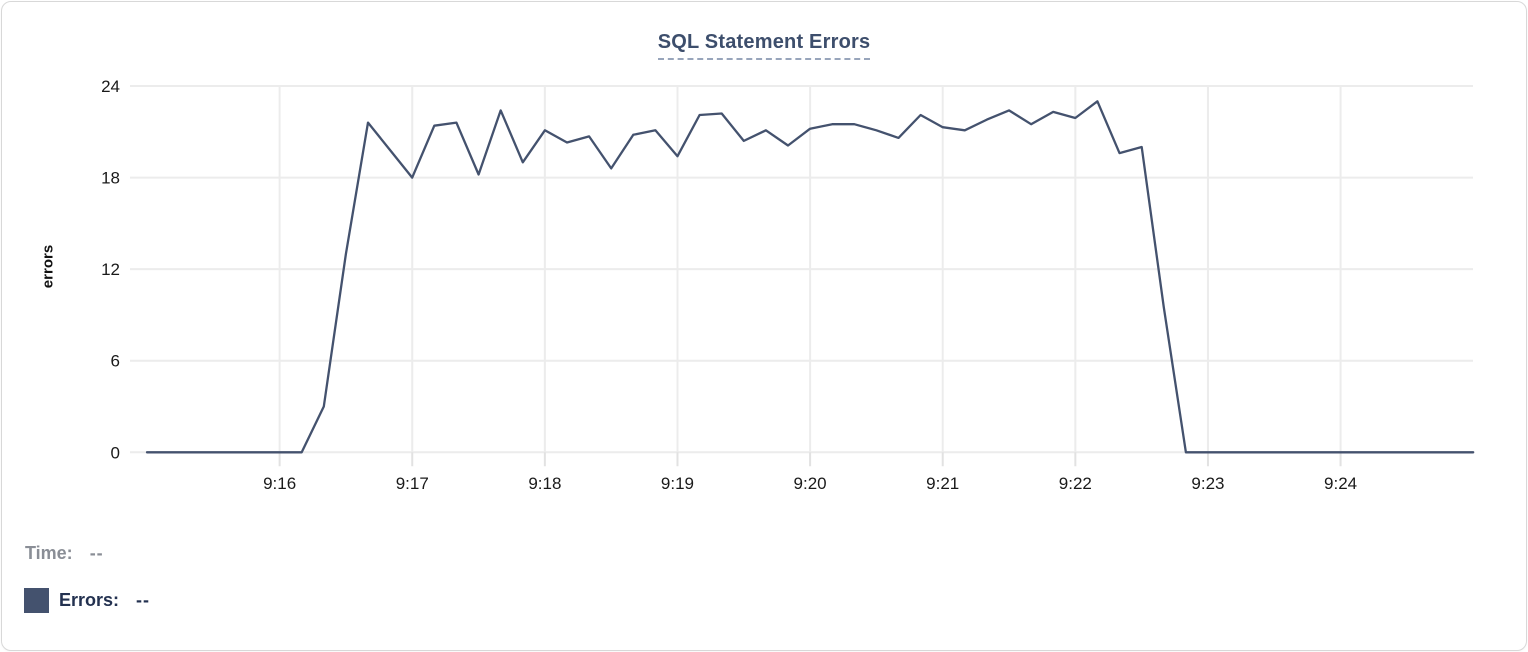  I want to click on hover-readout-time: Time: --, so click(64, 553).